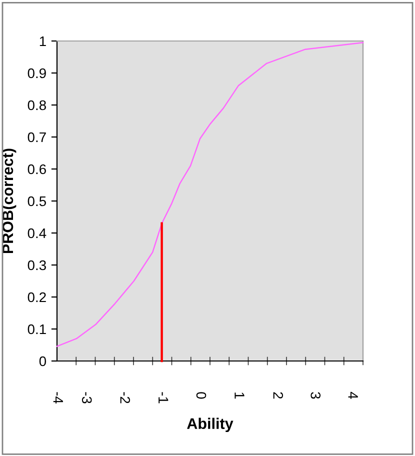 This screenshot has width=415, height=456. What do you see at coordinates (37, 105) in the screenshot?
I see `y-tick-label: 0.8` at bounding box center [37, 105].